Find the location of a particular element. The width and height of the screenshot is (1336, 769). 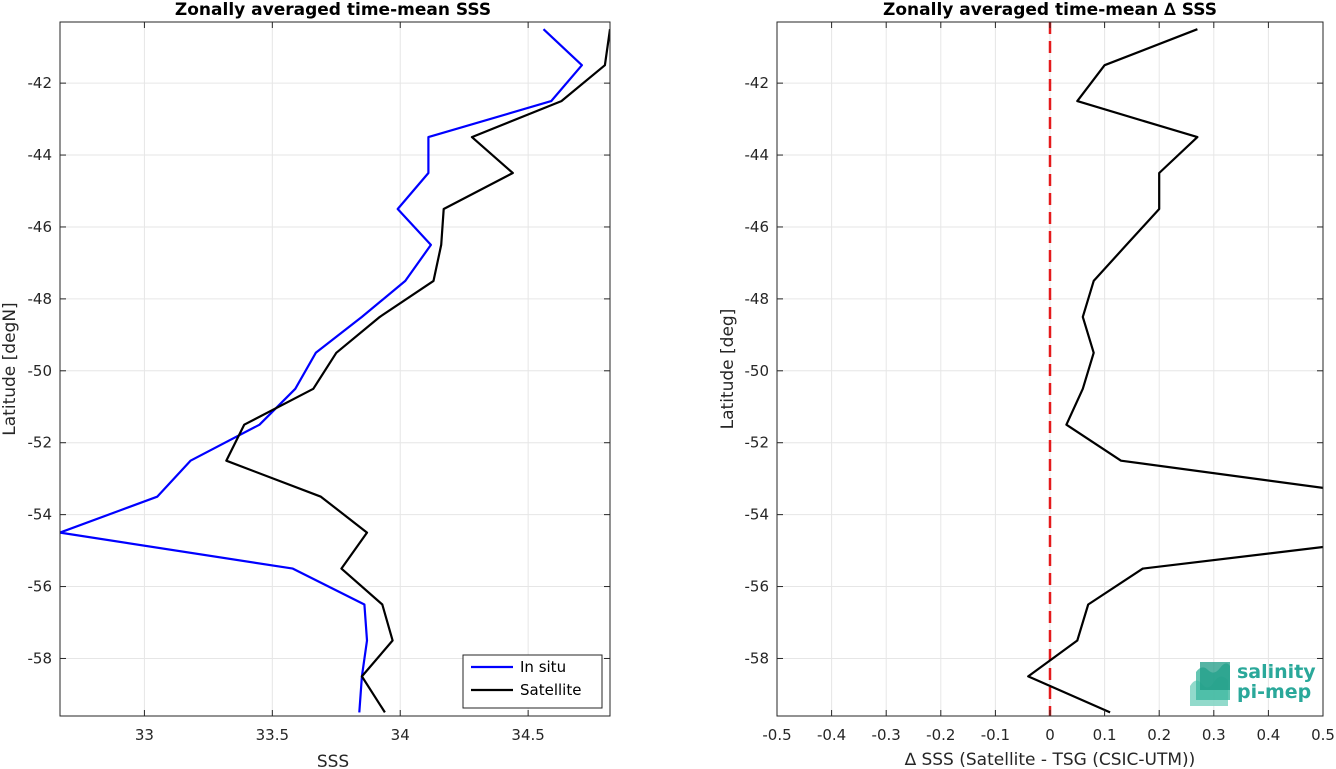

x-tick-label: -0.3 is located at coordinates (886, 735).